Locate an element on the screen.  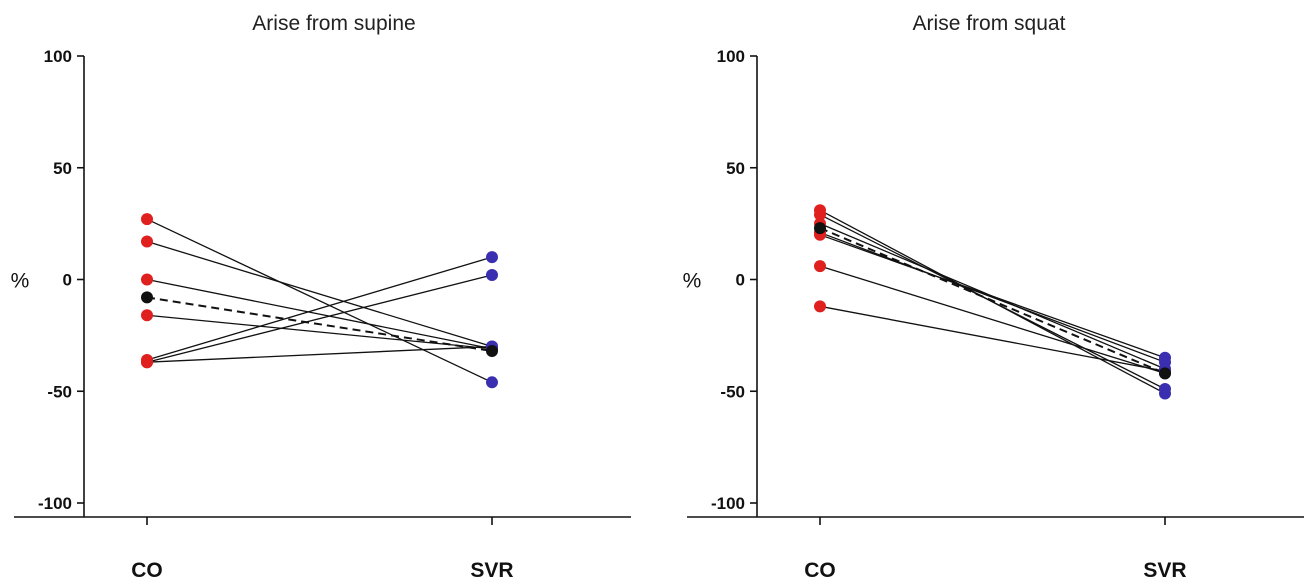
chart-title: Arise from squat is located at coordinates (989, 23).